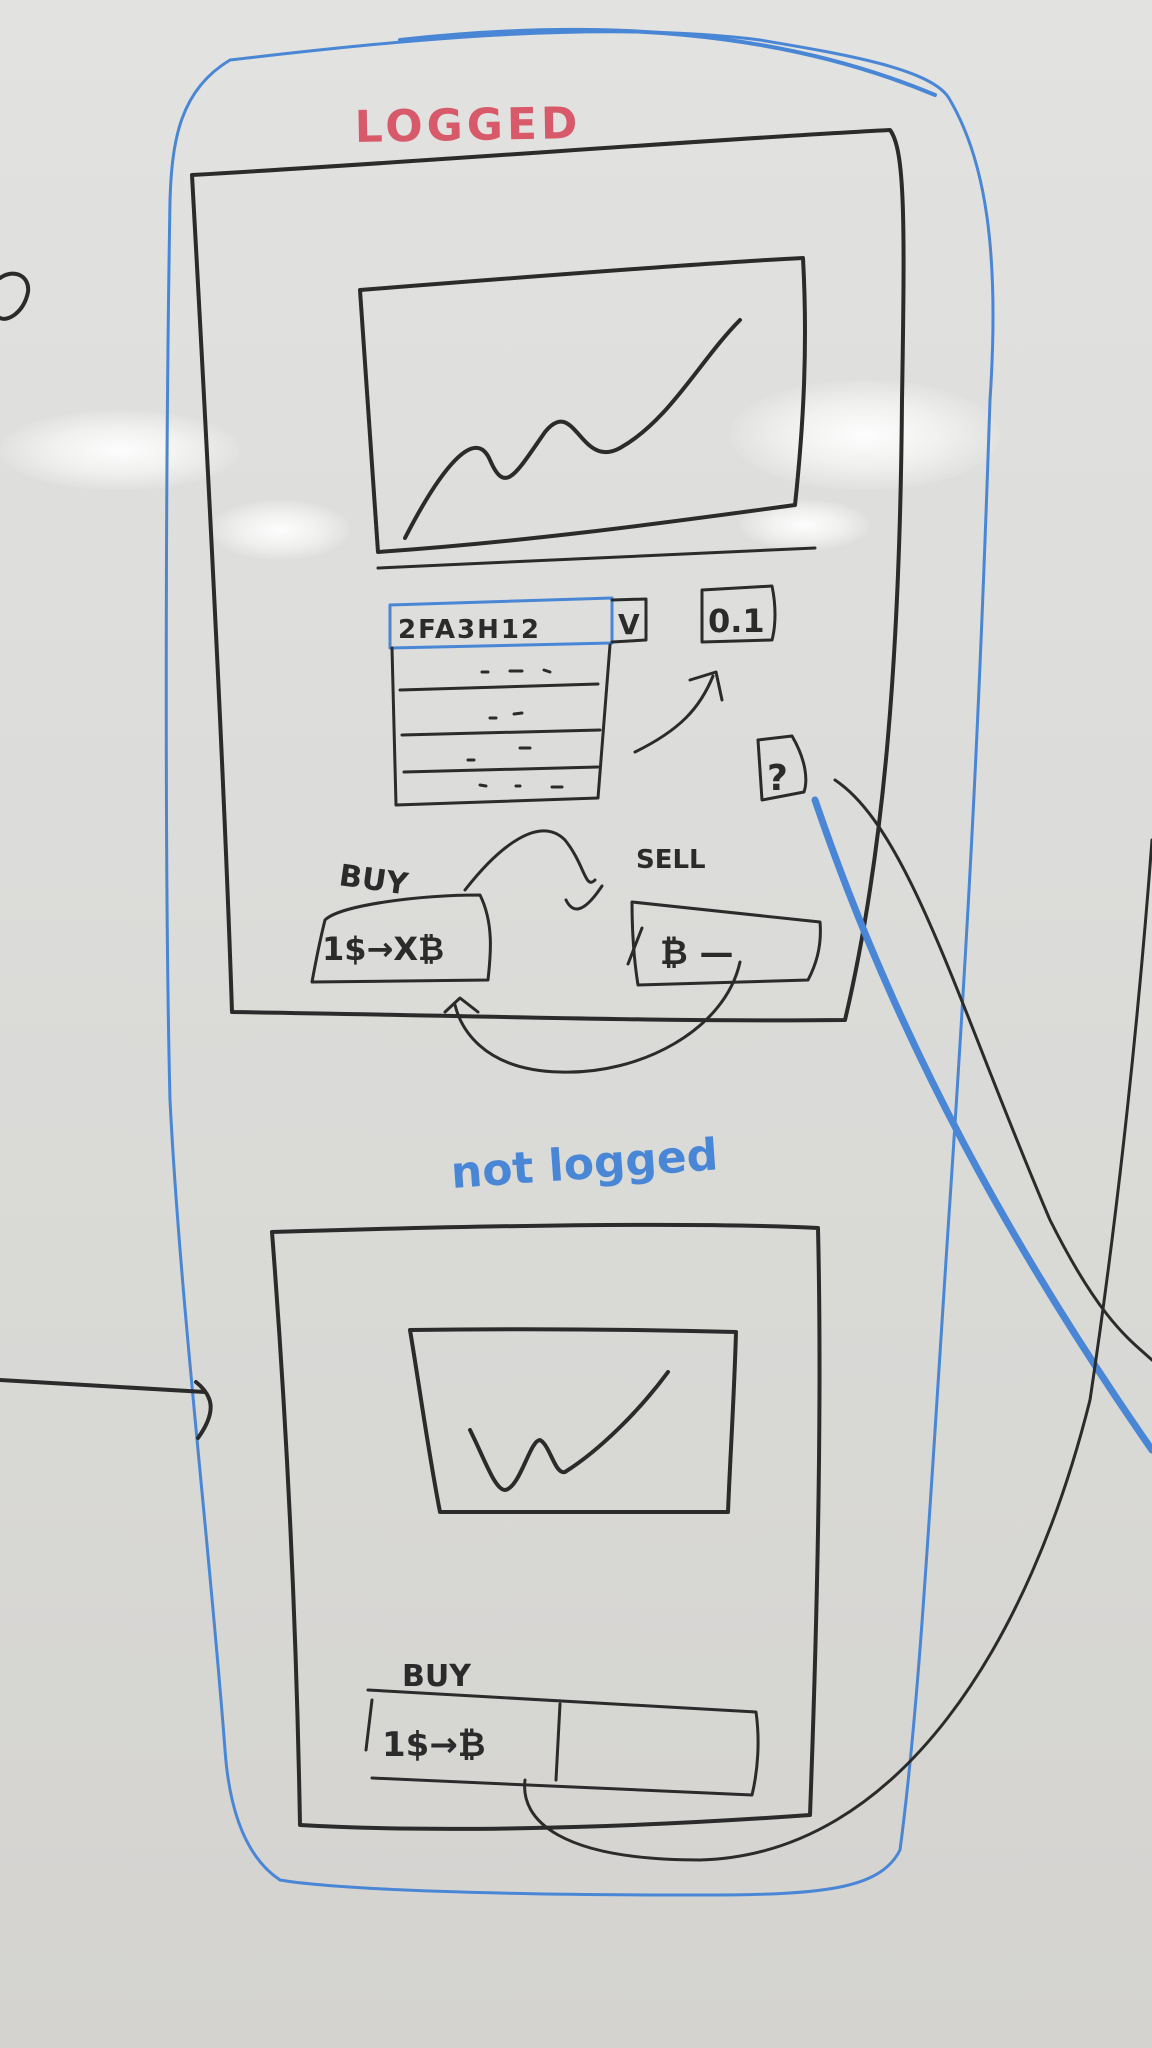 This screenshot has height=2048, width=1152. I want to click on logged-buy-label: BUY, so click(374, 880).